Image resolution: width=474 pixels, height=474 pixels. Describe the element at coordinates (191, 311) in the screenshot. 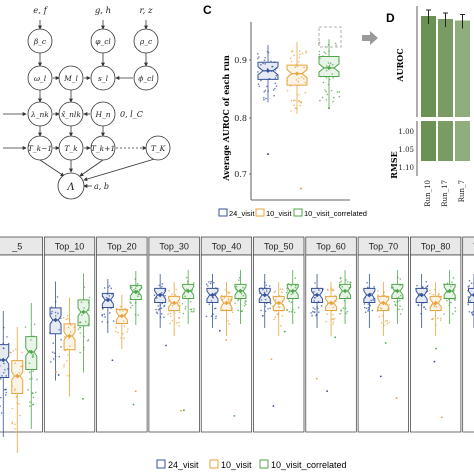

I see `facet-4-box-3-point` at that location.